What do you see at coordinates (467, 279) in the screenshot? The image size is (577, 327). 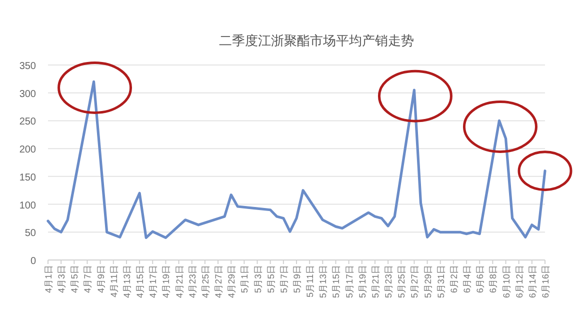 I see `x-tick-label: 6月4日` at bounding box center [467, 279].